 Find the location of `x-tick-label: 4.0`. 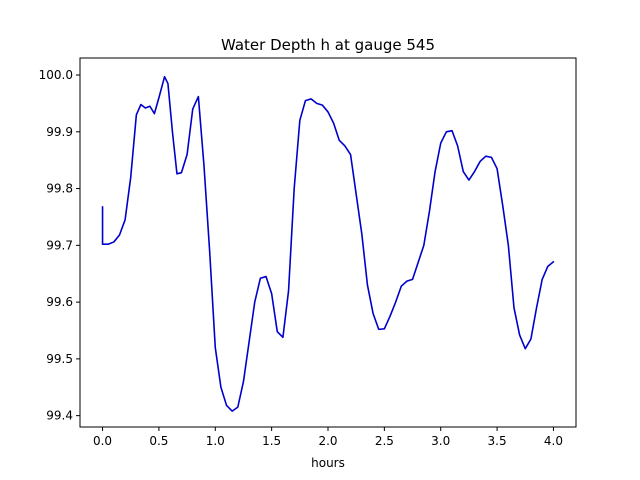

x-tick-label: 4.0 is located at coordinates (553, 441).